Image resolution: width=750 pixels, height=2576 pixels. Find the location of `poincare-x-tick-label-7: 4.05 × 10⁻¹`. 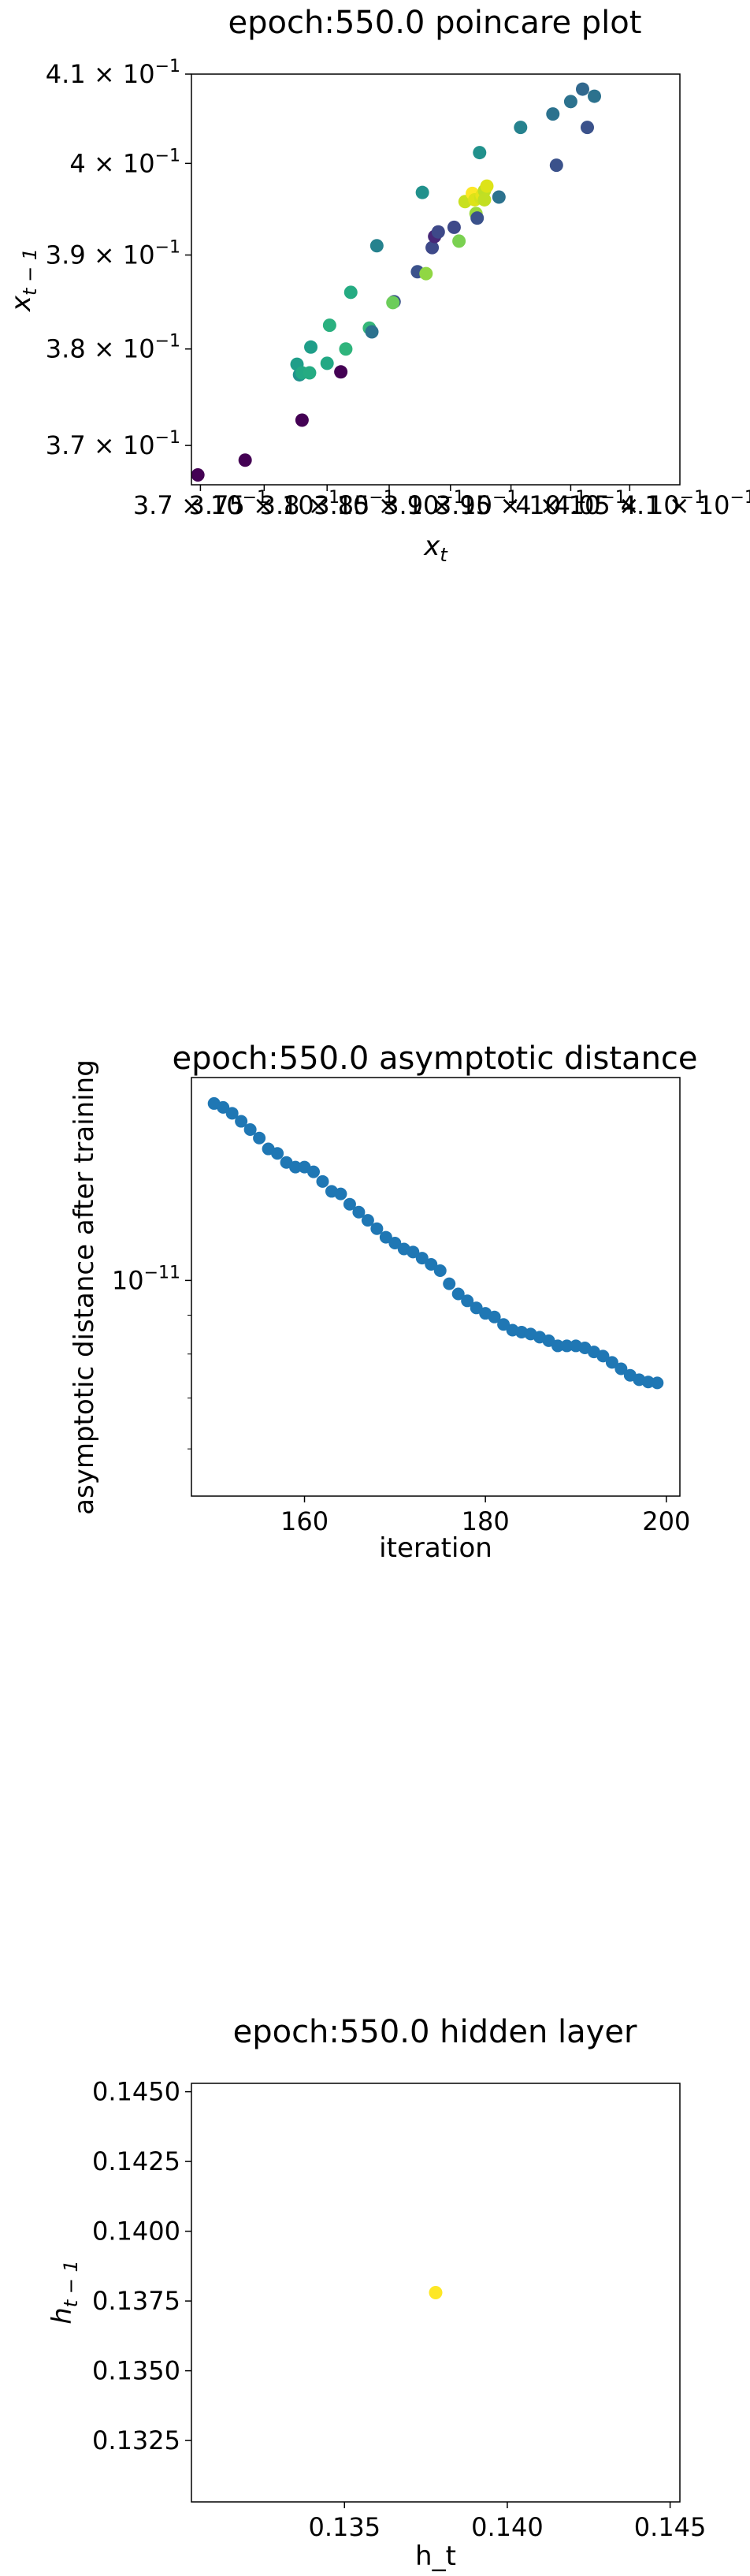

poincare-x-tick-label-7: 4.05 × 10⁻¹ is located at coordinates (631, 504).